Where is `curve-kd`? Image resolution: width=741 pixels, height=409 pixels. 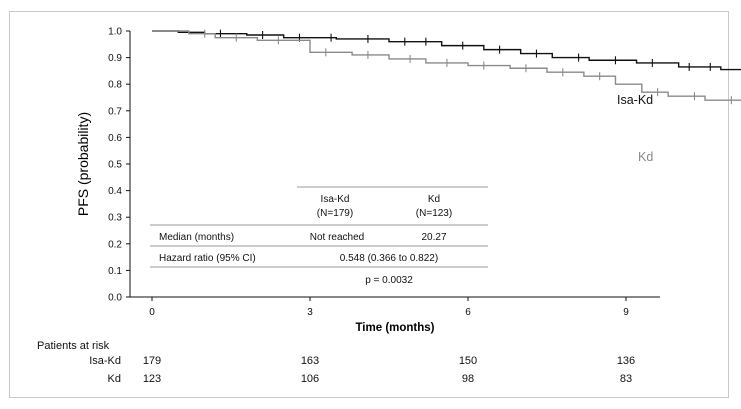 curve-kd is located at coordinates (446, 65).